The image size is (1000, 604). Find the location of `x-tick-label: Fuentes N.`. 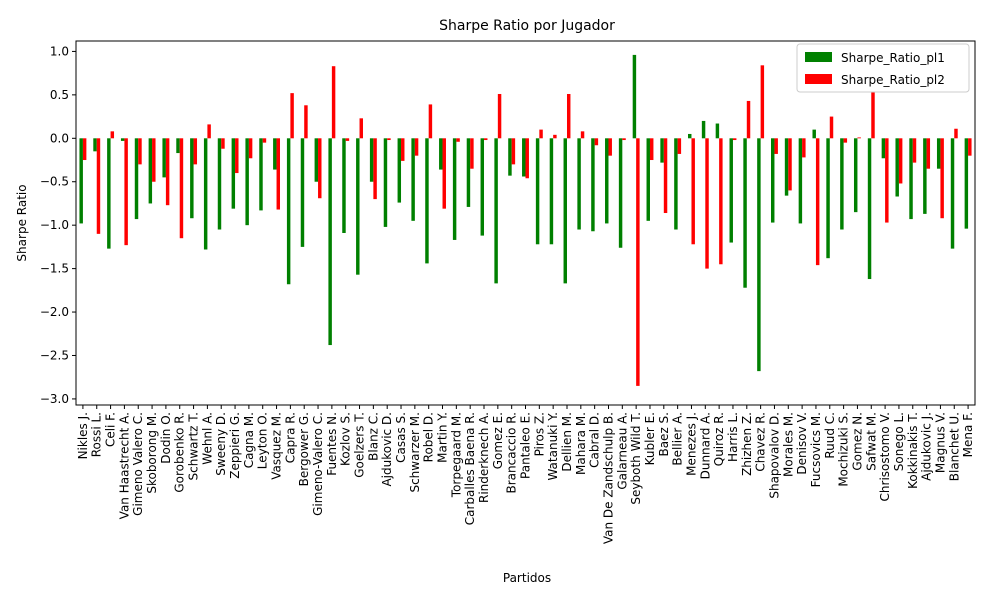

x-tick-label: Fuentes N. is located at coordinates (332, 444).